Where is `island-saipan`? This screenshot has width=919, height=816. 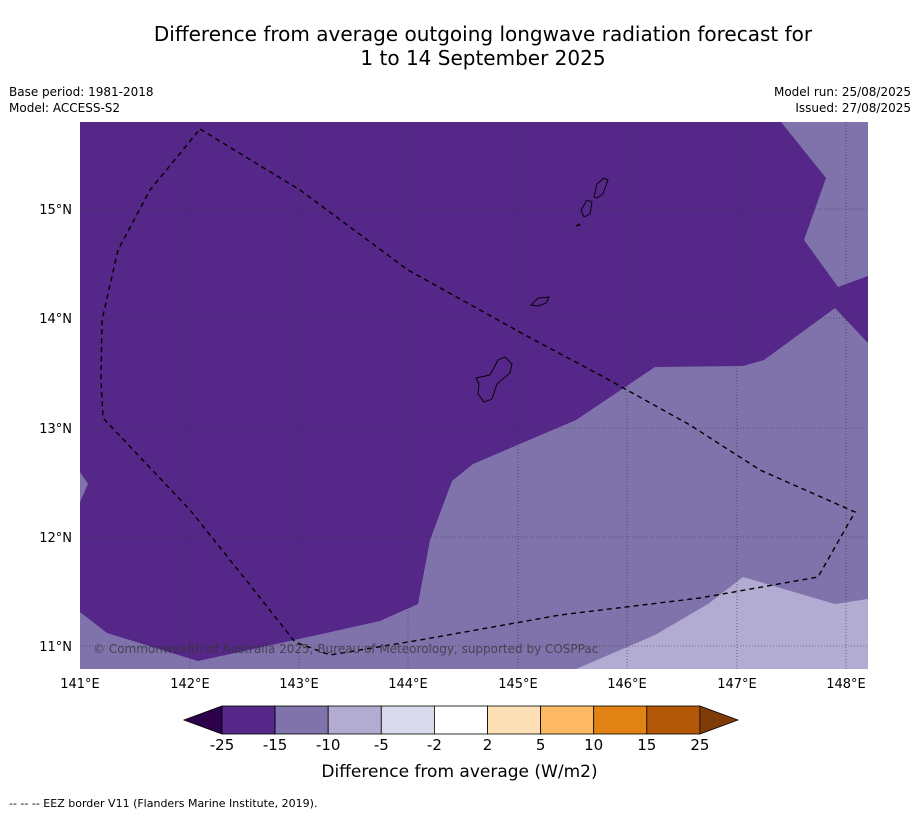
island-saipan is located at coordinates (601, 188).